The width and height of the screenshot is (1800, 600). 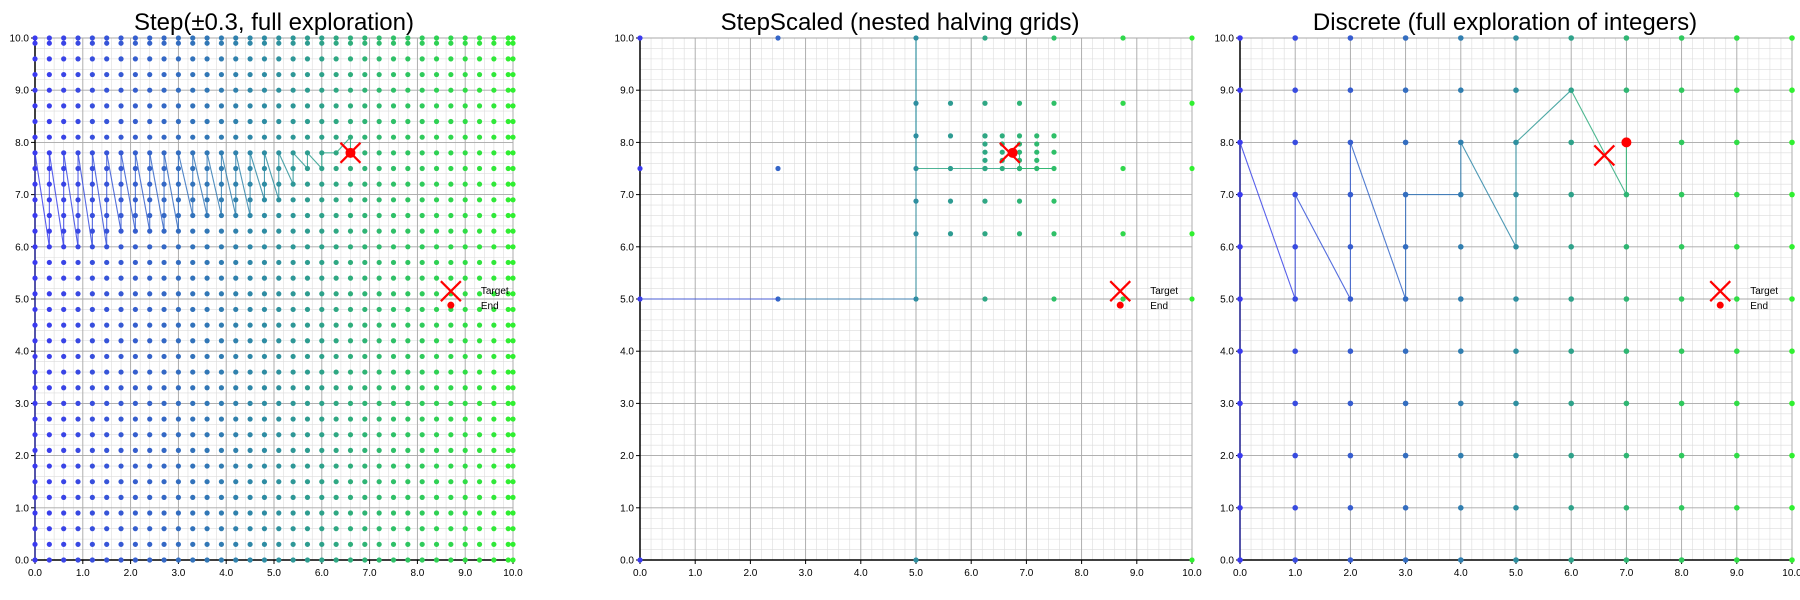 I want to click on chart-title: Discrete (full exploration of integers), so click(x=1505, y=22).